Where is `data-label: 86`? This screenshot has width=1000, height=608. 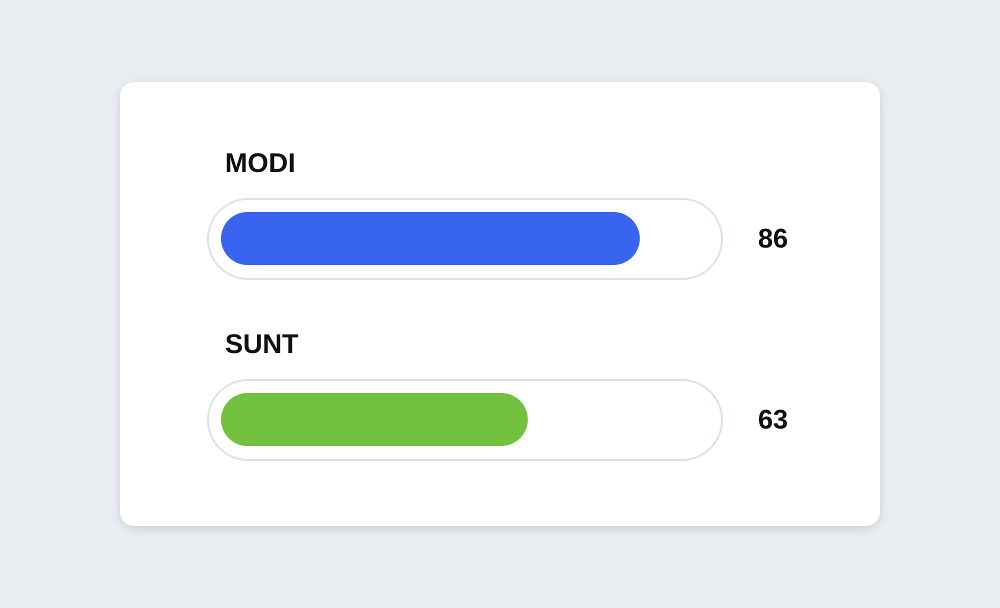
data-label: 86 is located at coordinates (773, 239).